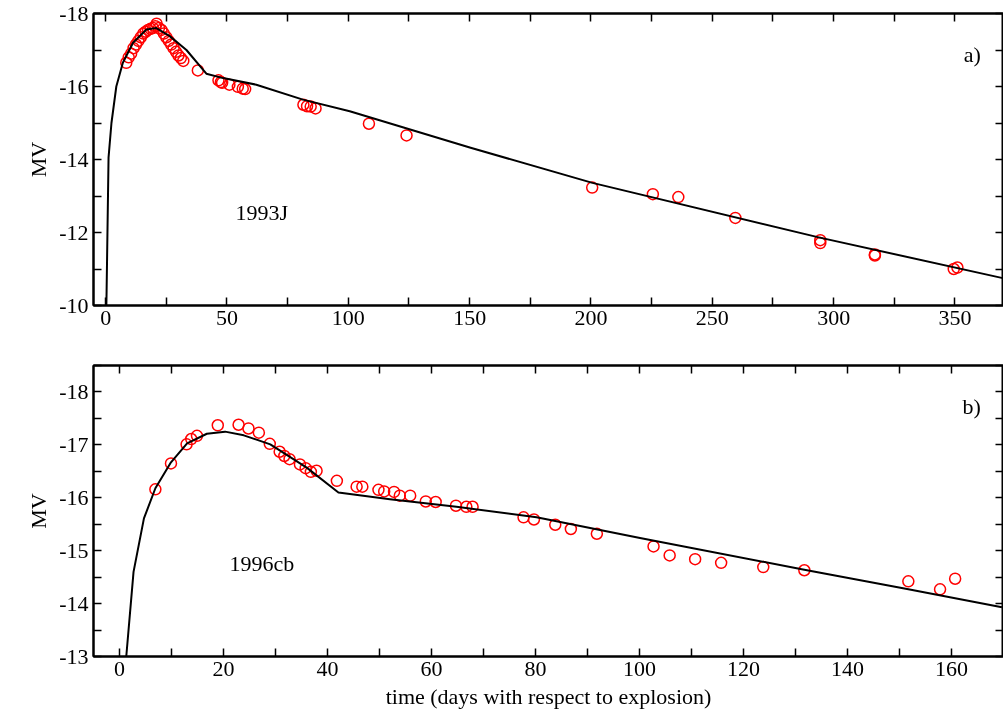 The width and height of the screenshot is (1003, 726). I want to click on annotation: b), so click(971, 406).